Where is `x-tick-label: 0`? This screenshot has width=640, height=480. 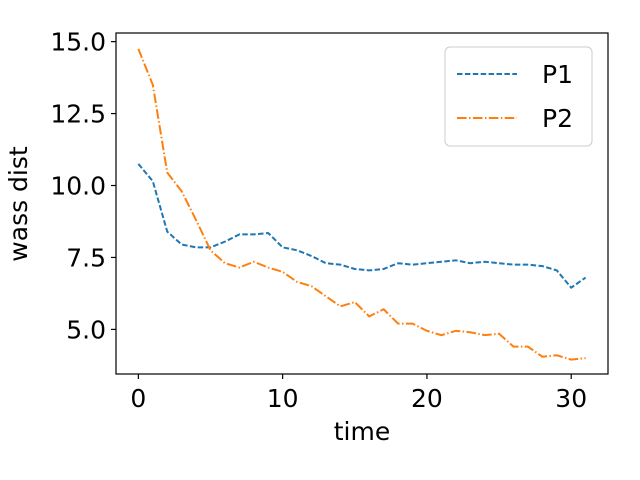
x-tick-label: 0 is located at coordinates (138, 398).